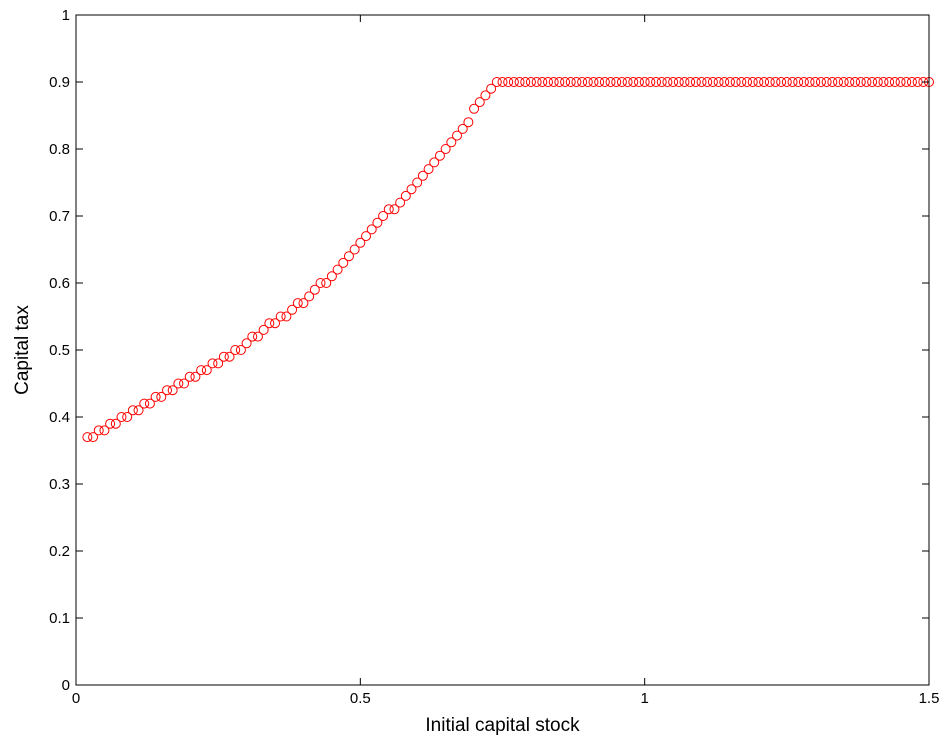  Describe the element at coordinates (59, 216) in the screenshot. I see `y-tick-label: 0.7` at that location.